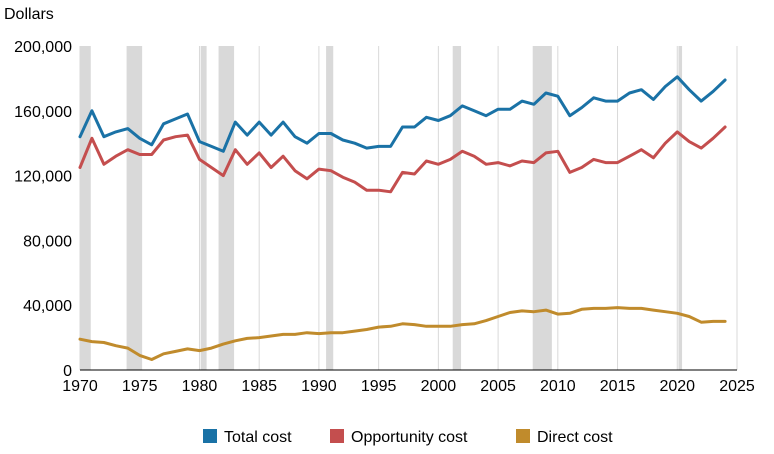  What do you see at coordinates (259, 386) in the screenshot?
I see `x-tick-label-1985: 1985` at bounding box center [259, 386].